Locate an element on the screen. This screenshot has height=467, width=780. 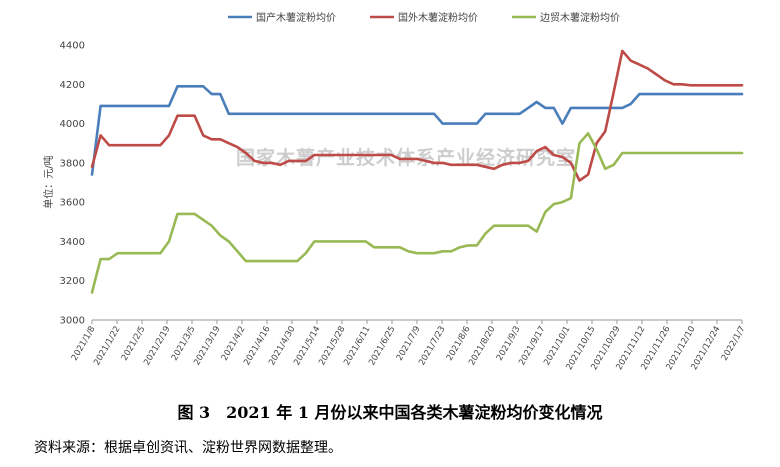
x-tick-label: 2021/9/3 is located at coordinates (509, 344).